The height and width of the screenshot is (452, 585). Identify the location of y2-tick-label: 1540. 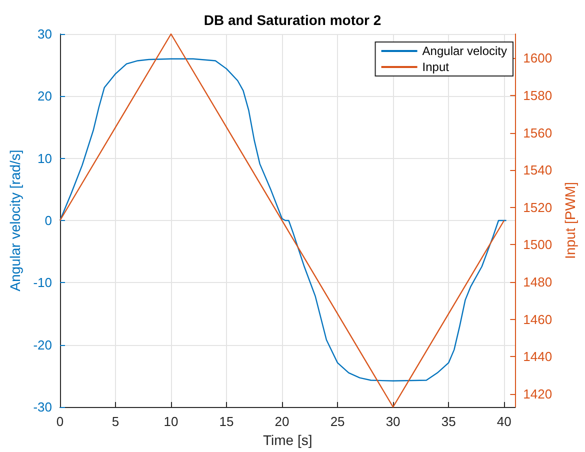
(537, 170).